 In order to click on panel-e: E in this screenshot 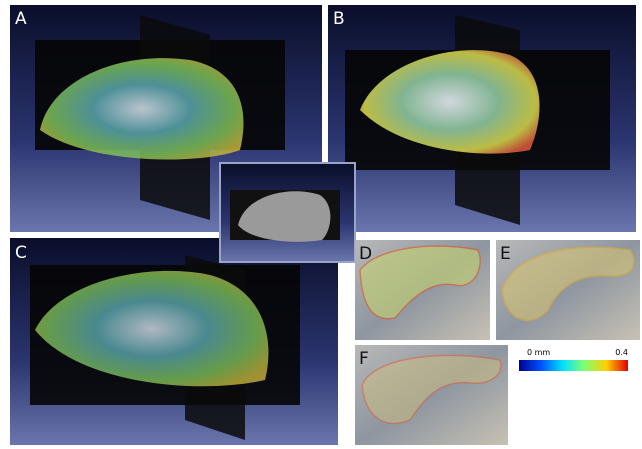, I will do `click(568, 290)`.